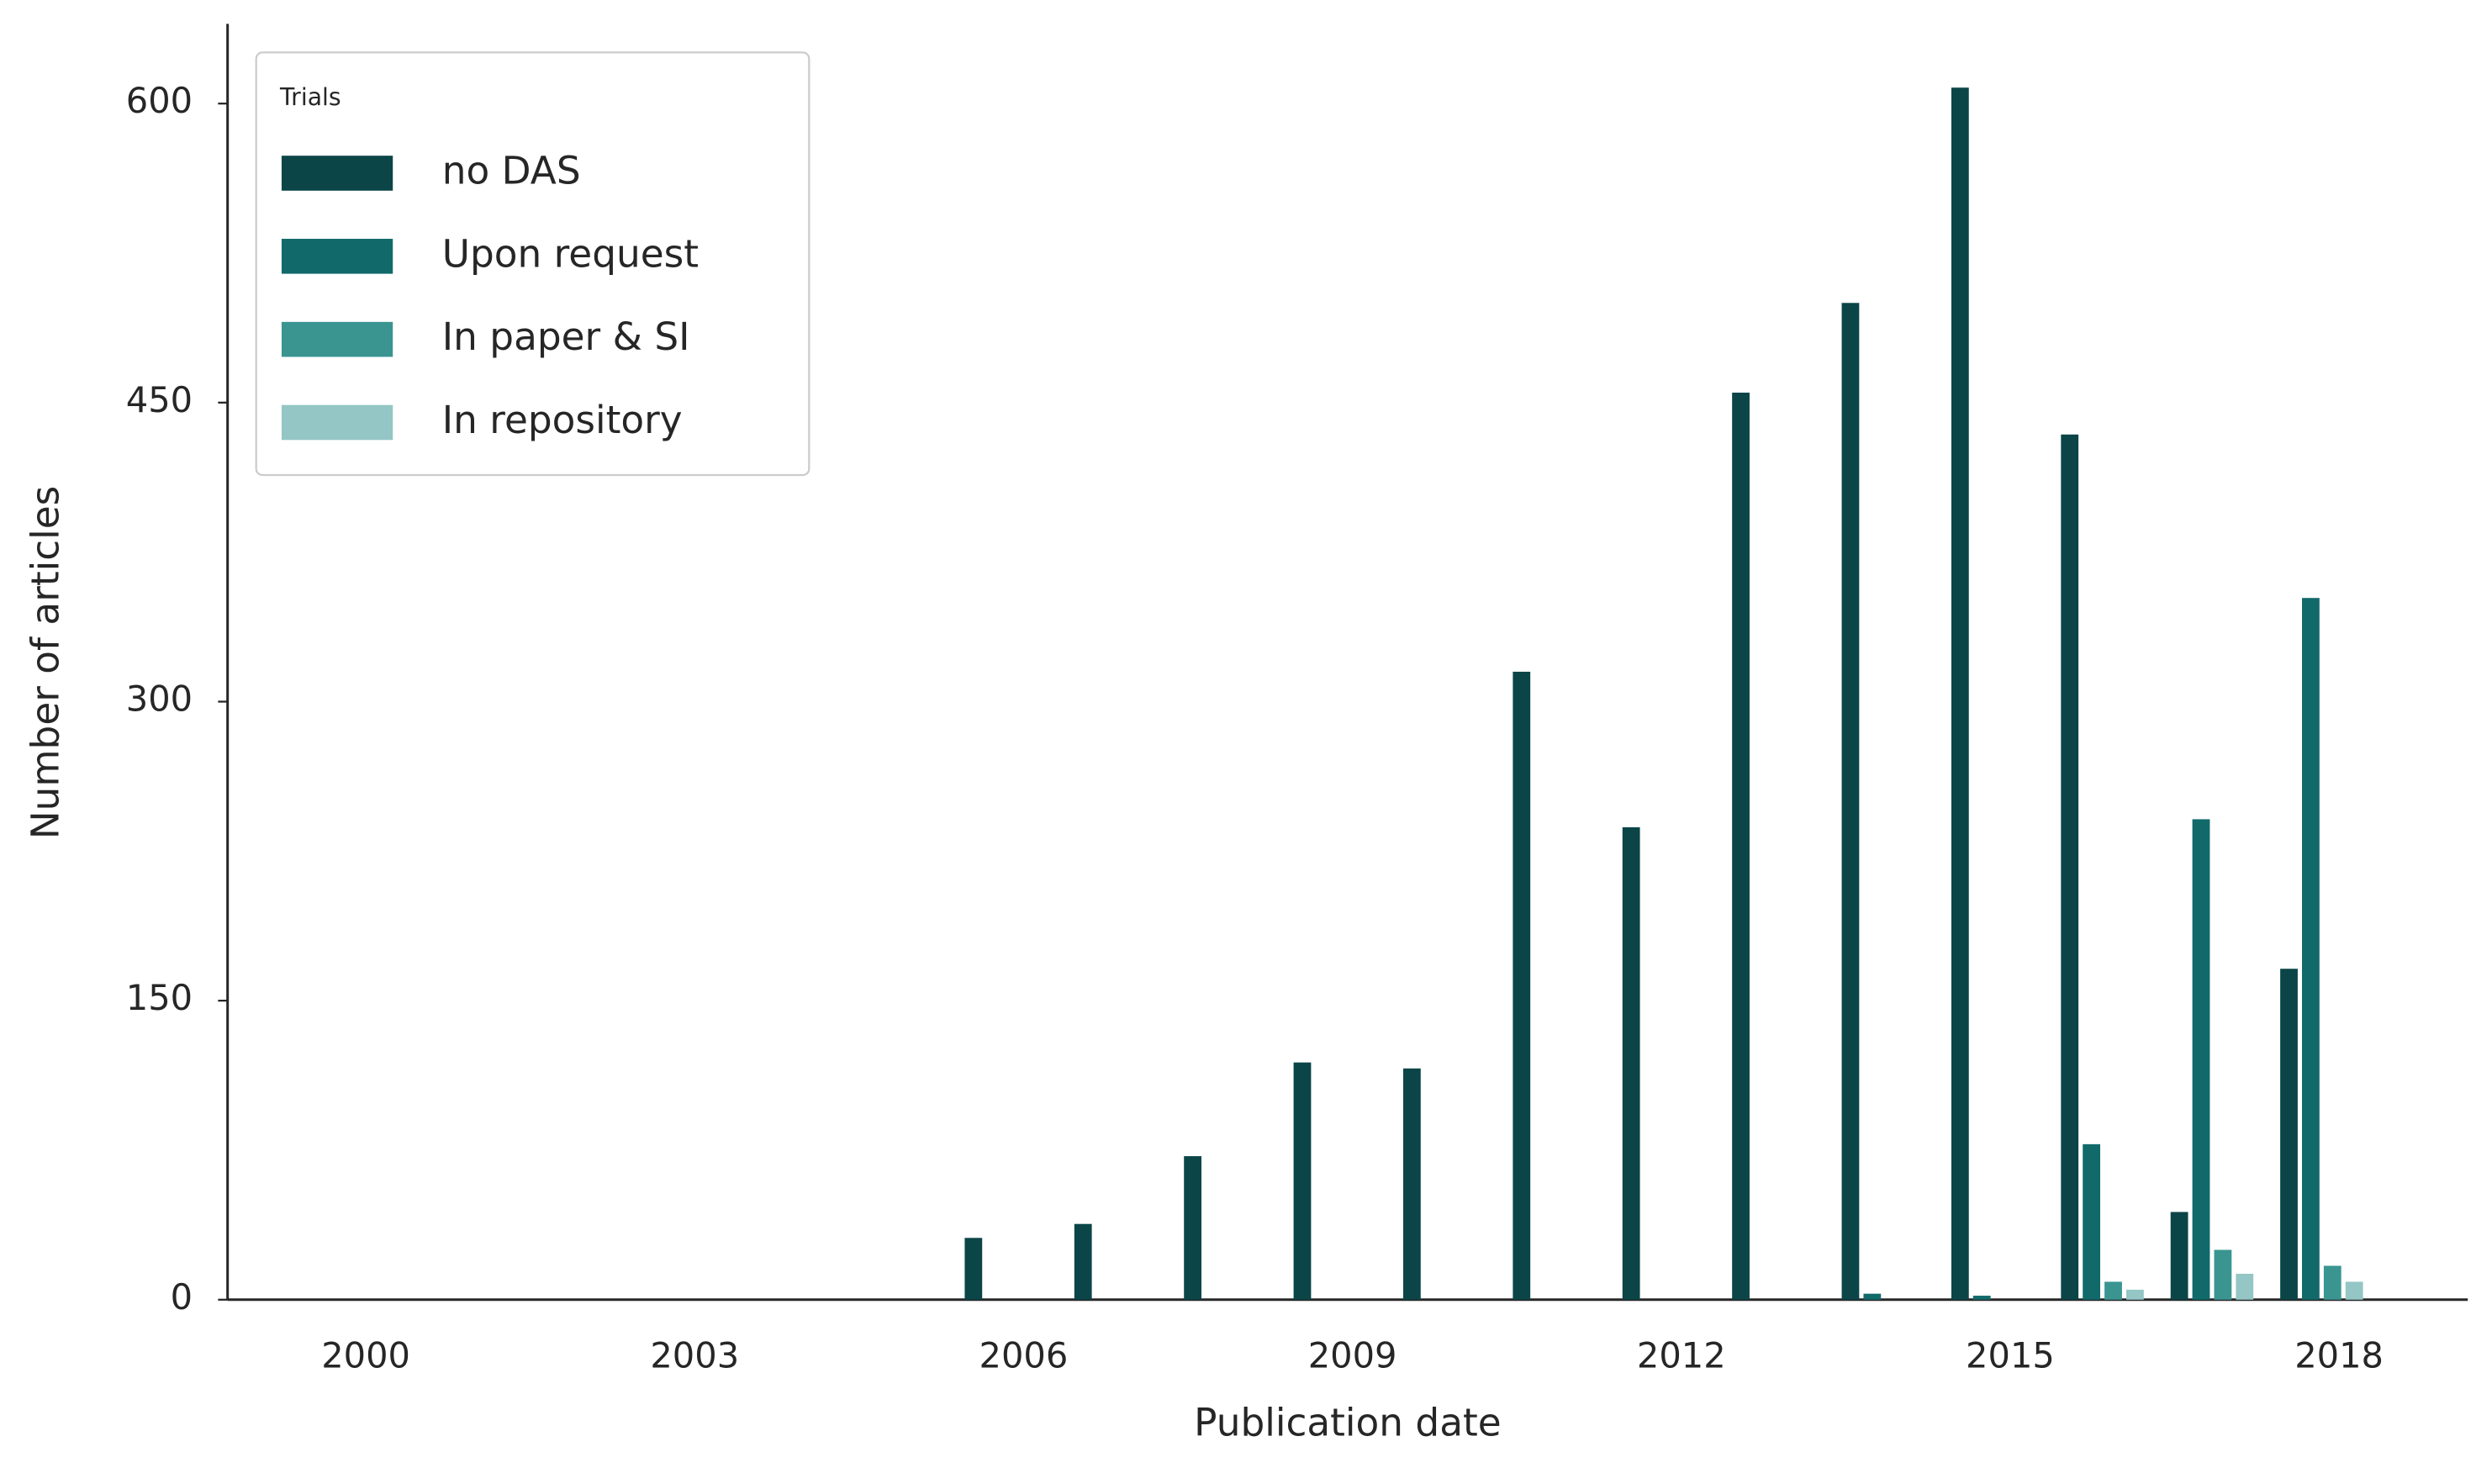 The width and height of the screenshot is (2492, 1484). Describe the element at coordinates (562, 420) in the screenshot. I see `legend-label: In repository` at that location.